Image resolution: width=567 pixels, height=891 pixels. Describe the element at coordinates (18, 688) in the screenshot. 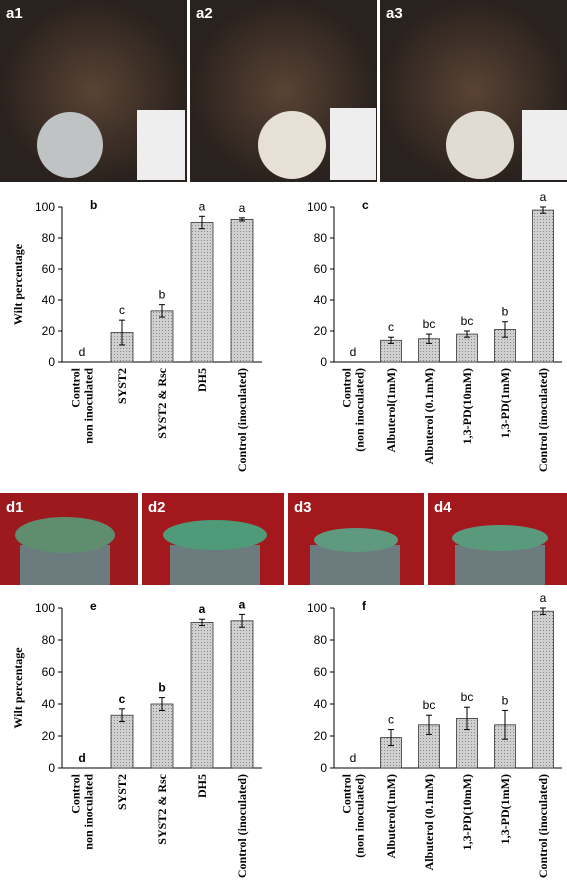

I see `y-axis-label: Wilt percentage` at that location.